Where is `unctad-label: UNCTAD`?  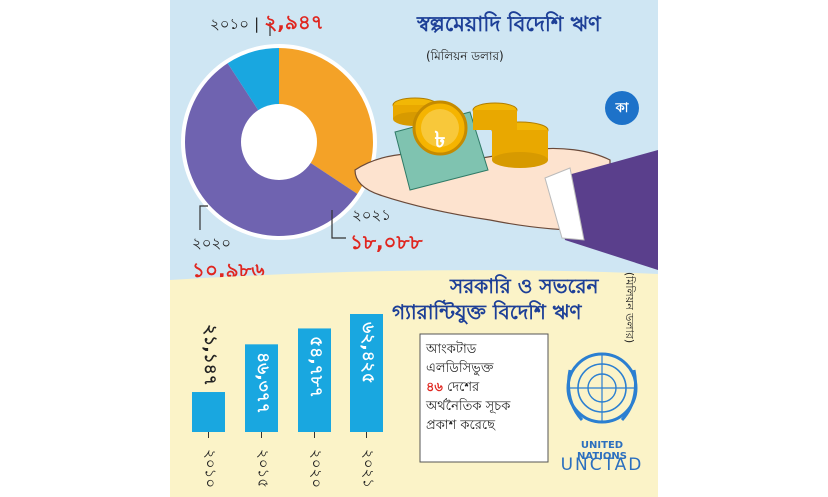 unctad-label: UNCTAD is located at coordinates (602, 465).